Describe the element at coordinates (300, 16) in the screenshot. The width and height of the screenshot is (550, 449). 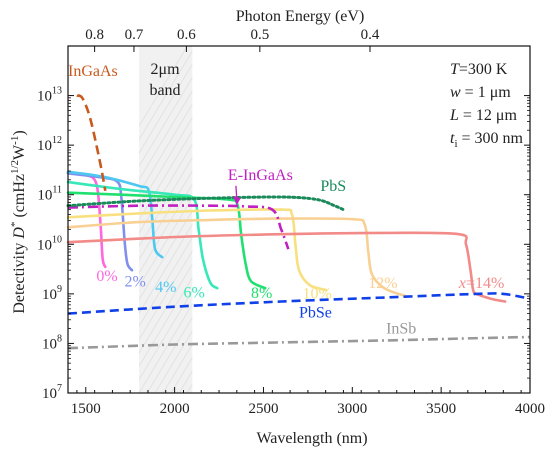
I see `top-axis-title: Photon Energy (eV)` at that location.